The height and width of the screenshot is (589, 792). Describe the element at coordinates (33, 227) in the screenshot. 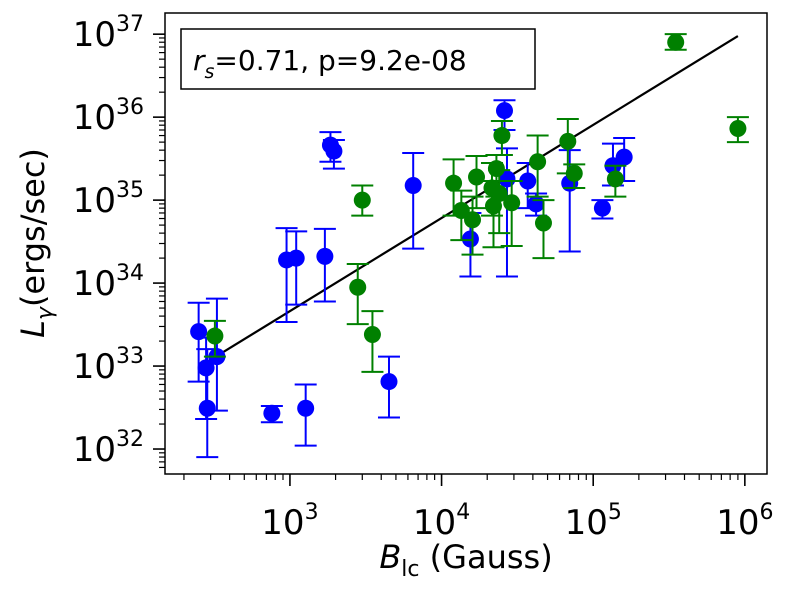

I see `y-label-rest: (ergs/sec)` at that location.